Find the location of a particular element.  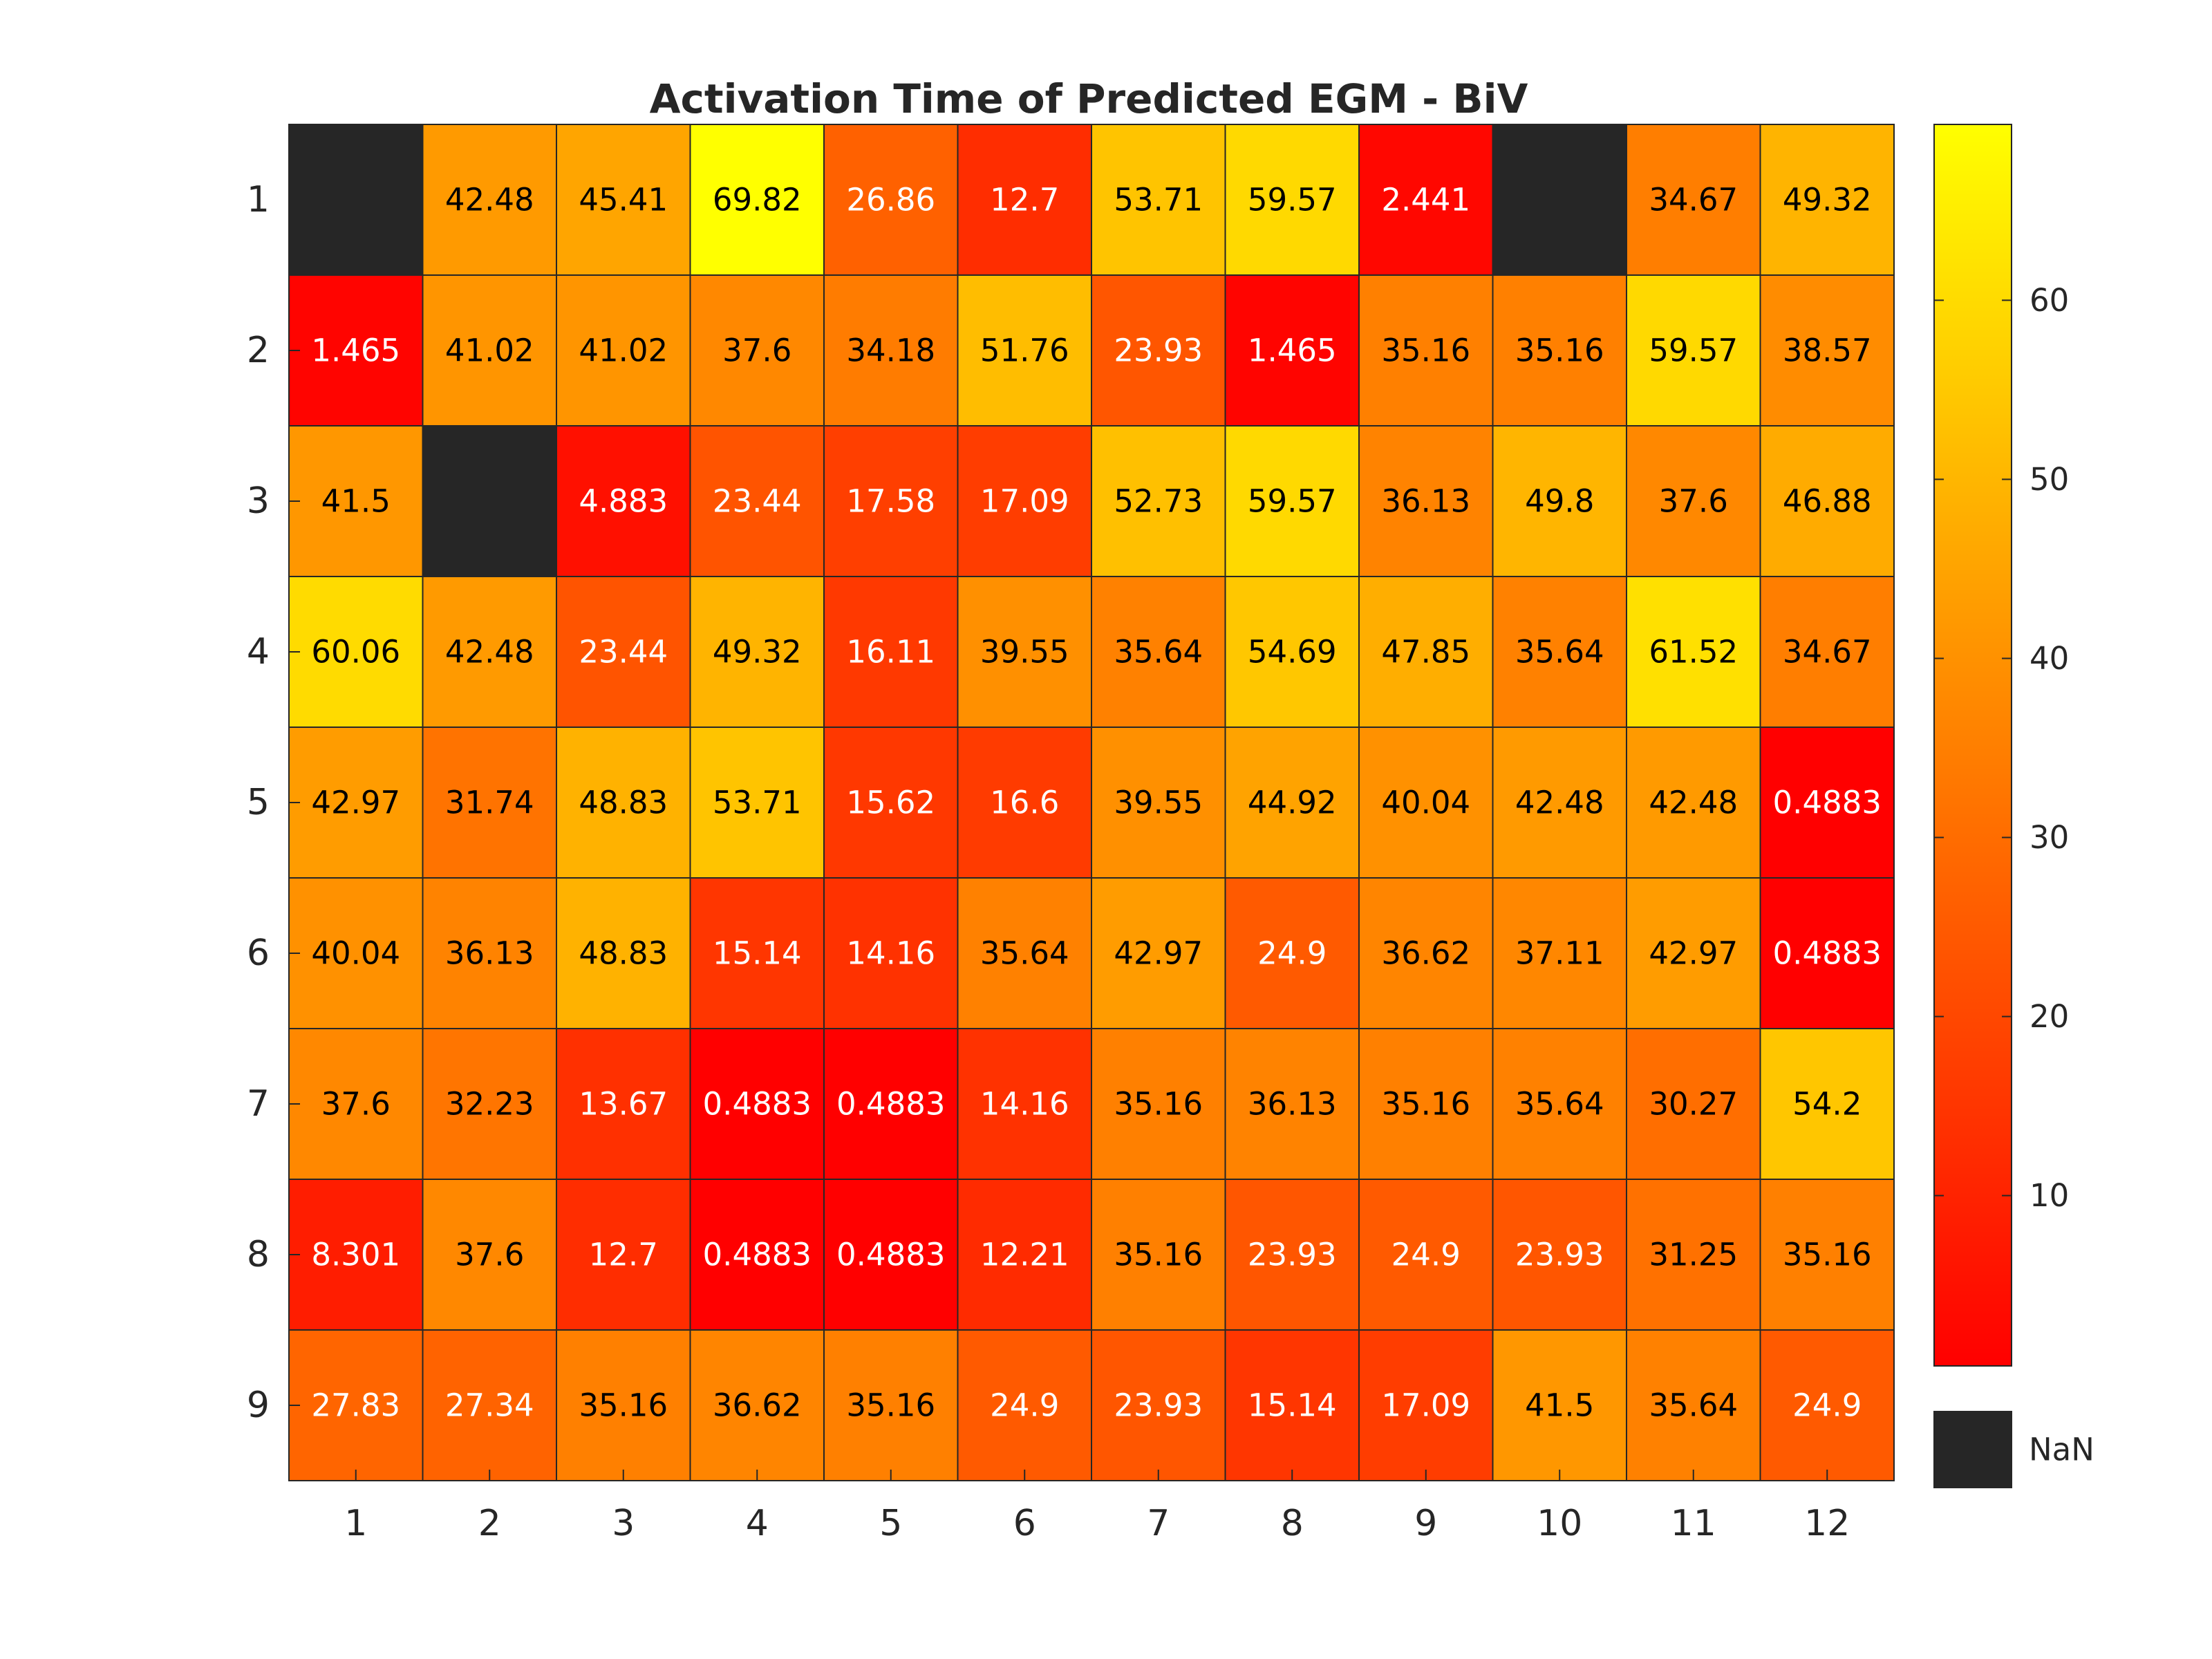

cell-label: 36.13 is located at coordinates (1292, 1104).